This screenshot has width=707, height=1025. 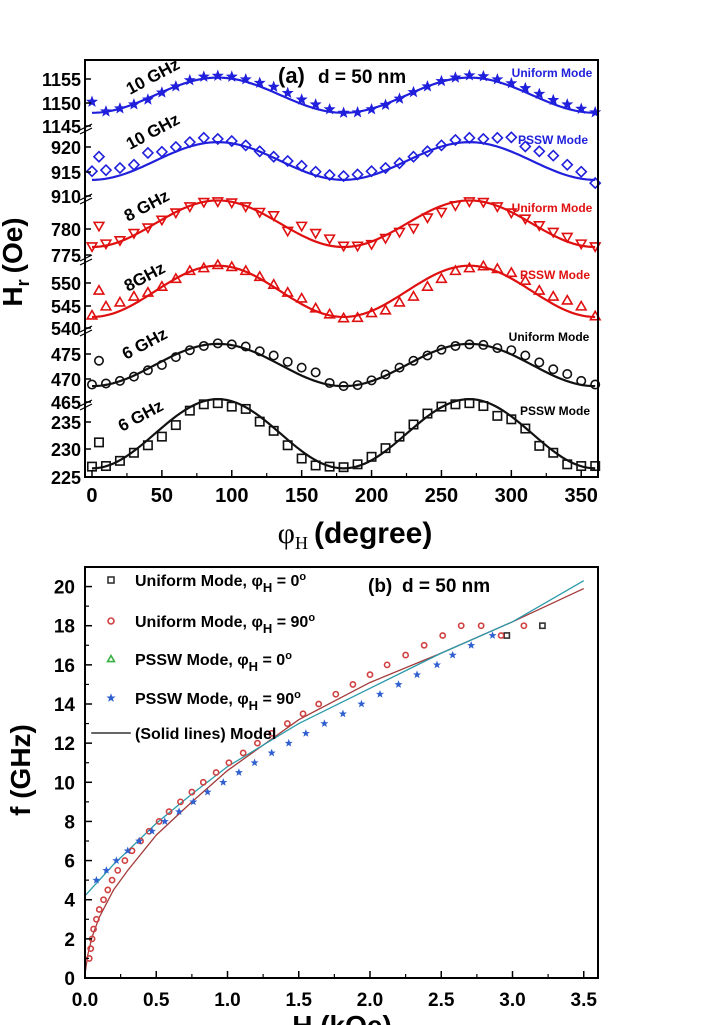 What do you see at coordinates (343, 365) in the screenshot?
I see `band-4-fit-line` at bounding box center [343, 365].